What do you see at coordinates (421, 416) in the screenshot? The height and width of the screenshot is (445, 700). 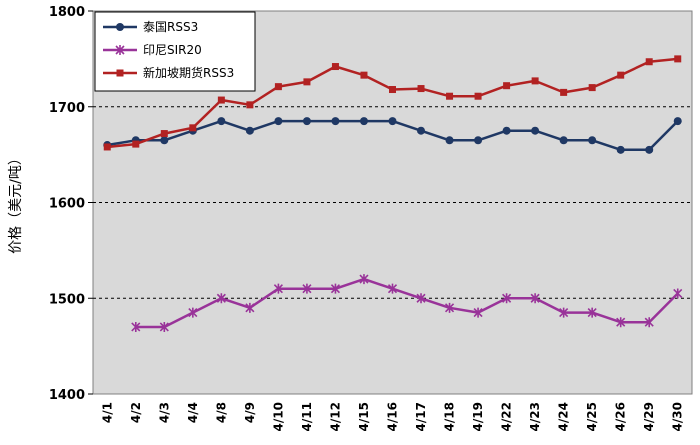 I see `x-tick-label: 4/17` at bounding box center [421, 416].